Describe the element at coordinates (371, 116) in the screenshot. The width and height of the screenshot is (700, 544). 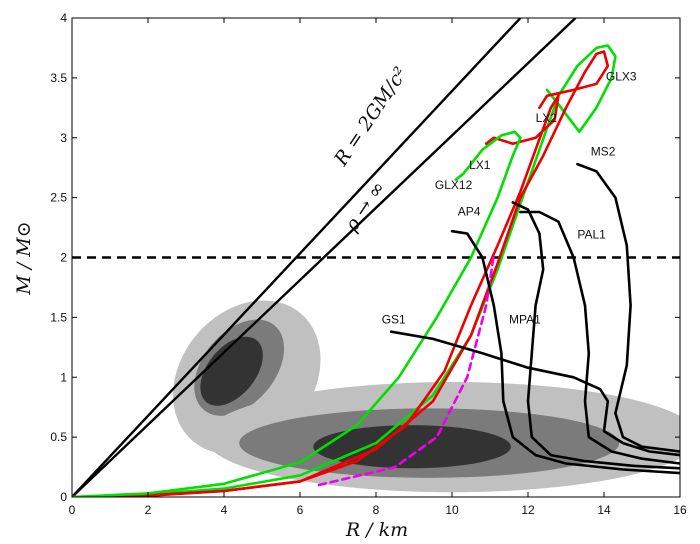
I see `annotation-schwarzschild: R = 2GM/c²` at that location.